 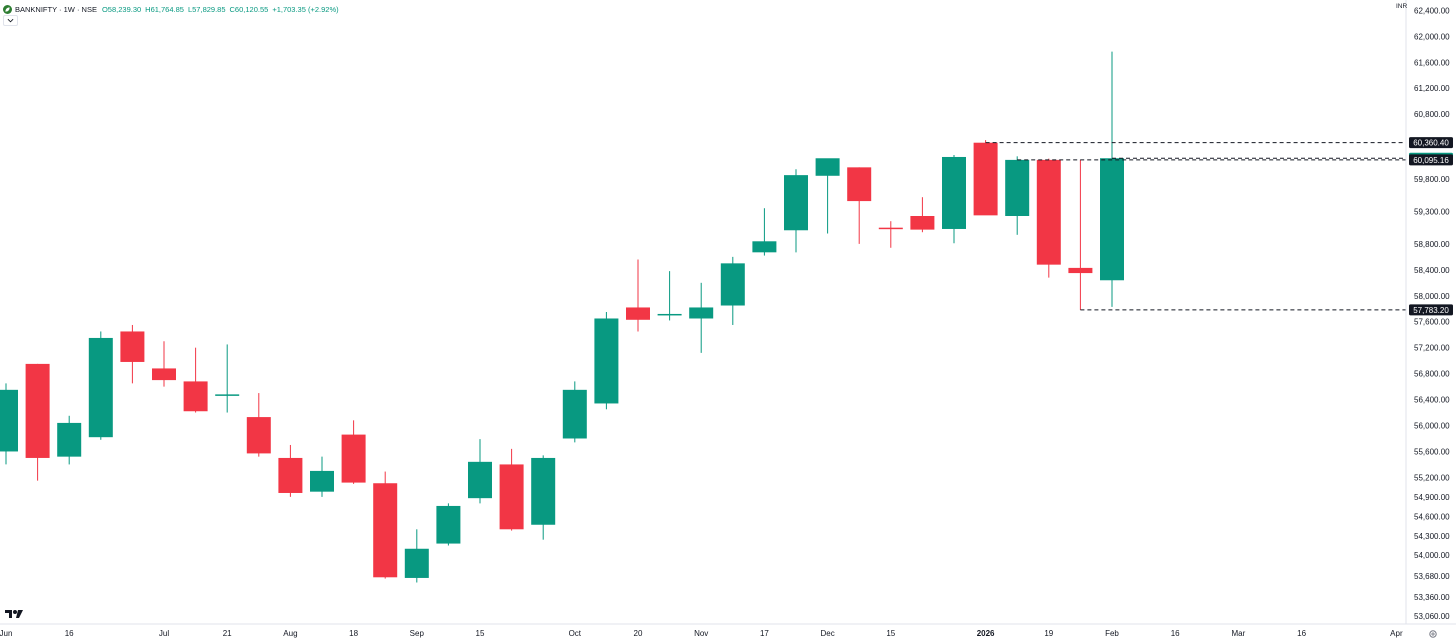 What do you see at coordinates (69, 633) in the screenshot?
I see `x-tick-label: 16` at bounding box center [69, 633].